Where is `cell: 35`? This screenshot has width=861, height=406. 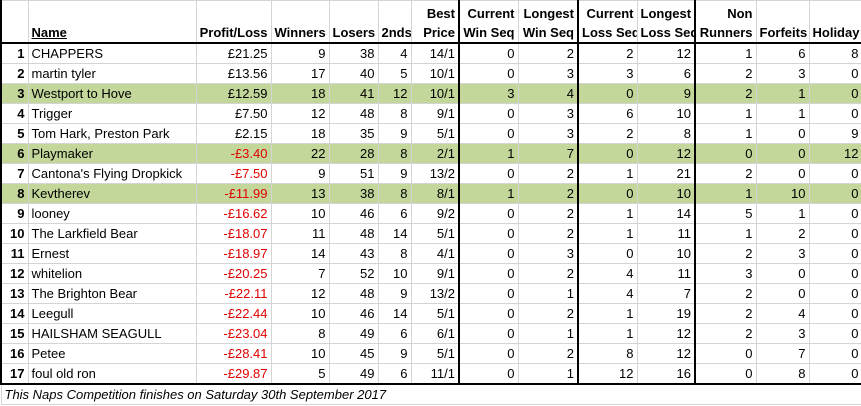 cell: 35 is located at coordinates (353, 133).